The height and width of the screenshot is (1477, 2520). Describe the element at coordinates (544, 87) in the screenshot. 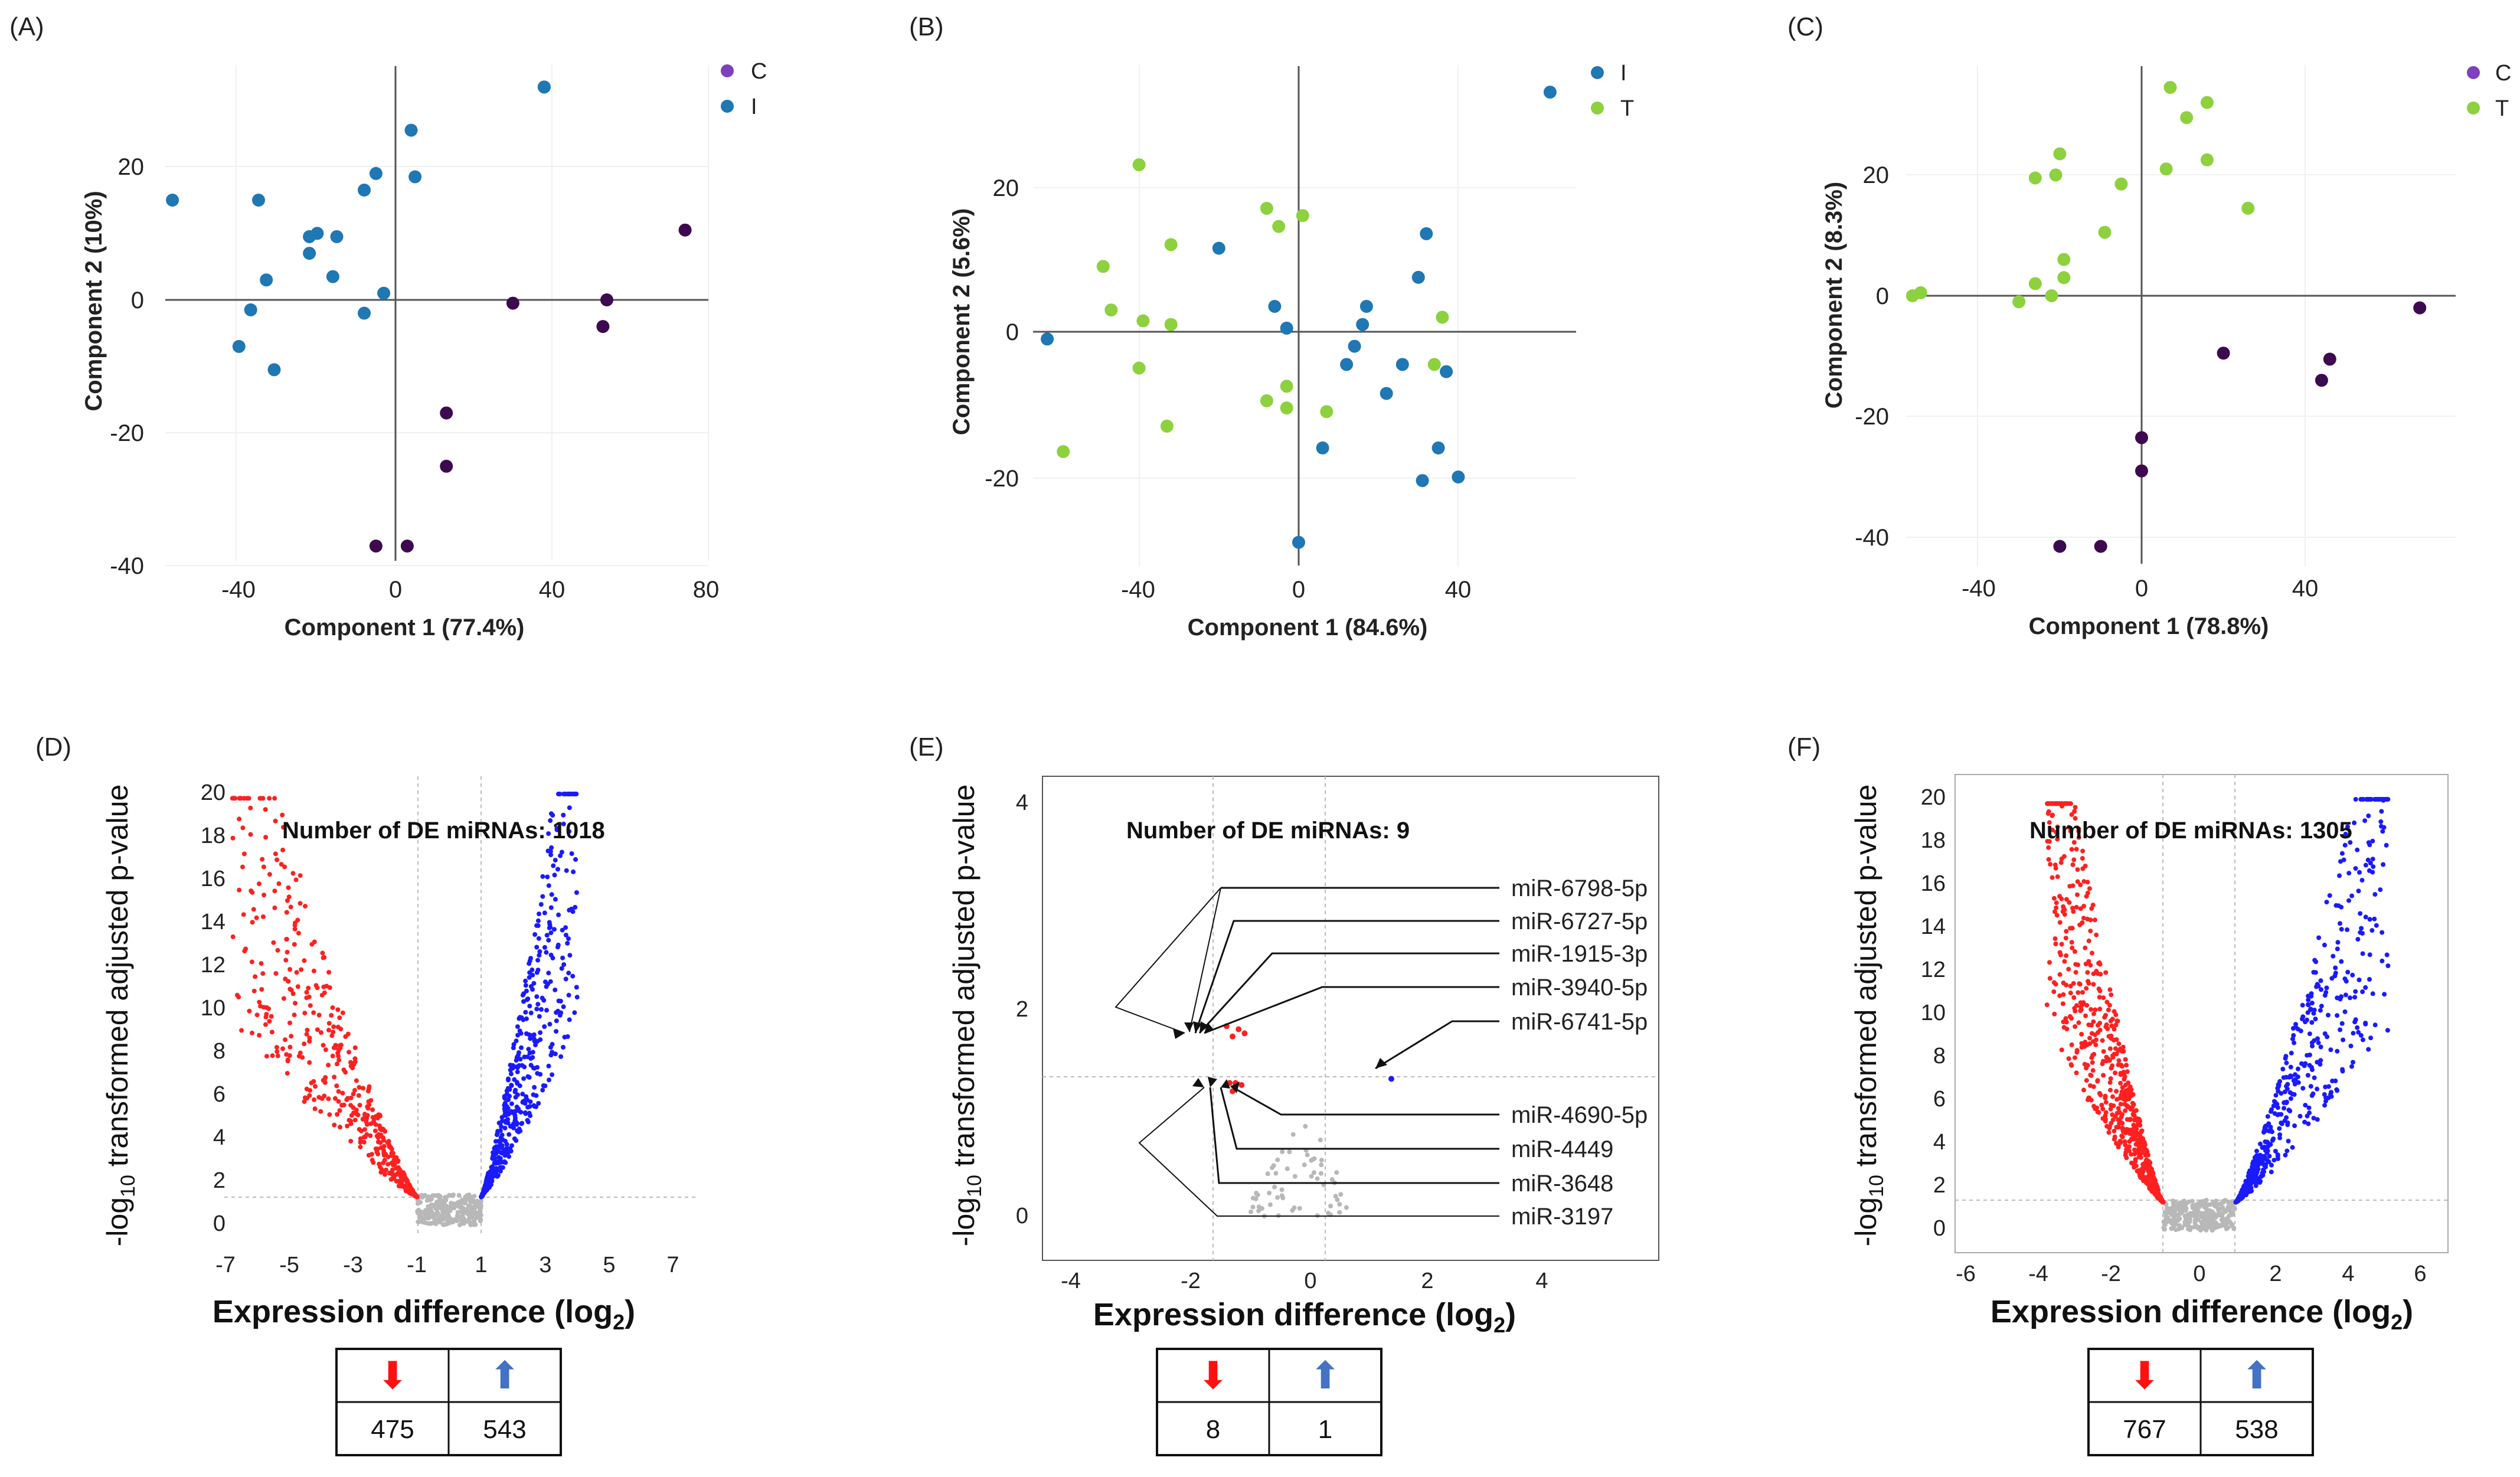

I see `point-i` at that location.